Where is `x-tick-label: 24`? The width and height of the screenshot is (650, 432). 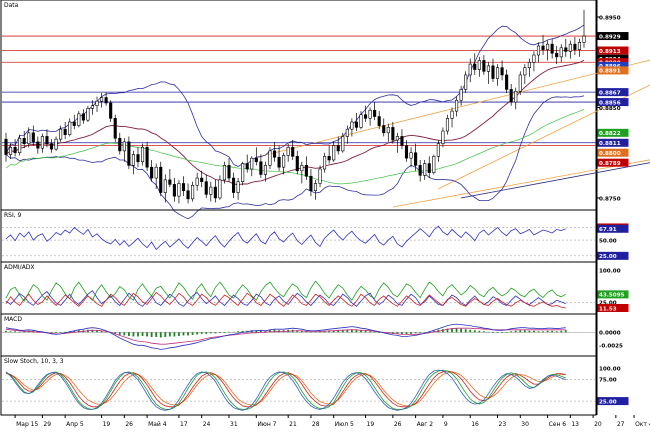
x-tick-label: 24 is located at coordinates (207, 424).